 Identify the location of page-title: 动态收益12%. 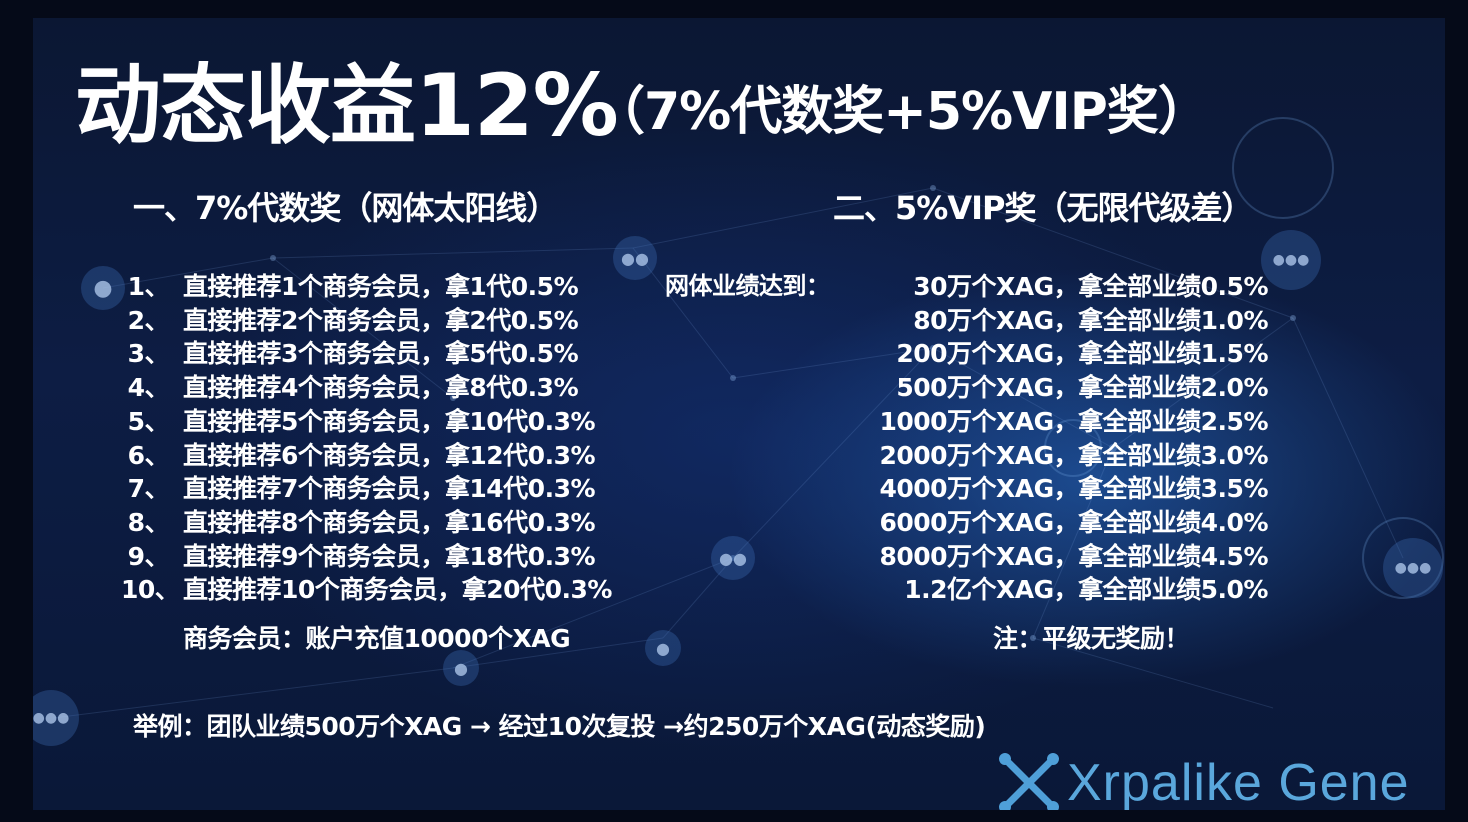
(347, 106).